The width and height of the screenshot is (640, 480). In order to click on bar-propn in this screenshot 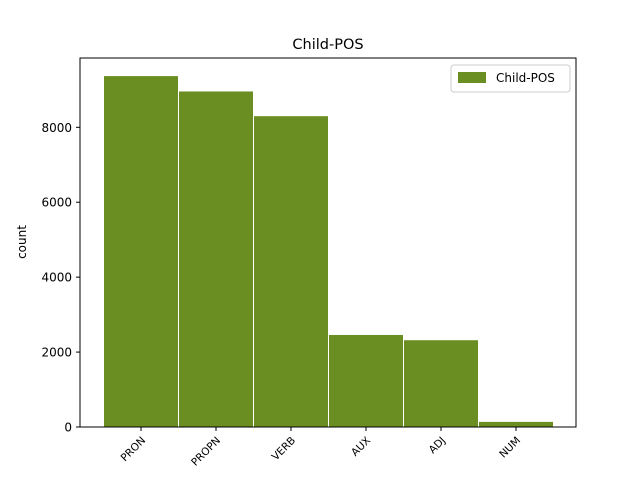, I will do `click(216, 259)`.